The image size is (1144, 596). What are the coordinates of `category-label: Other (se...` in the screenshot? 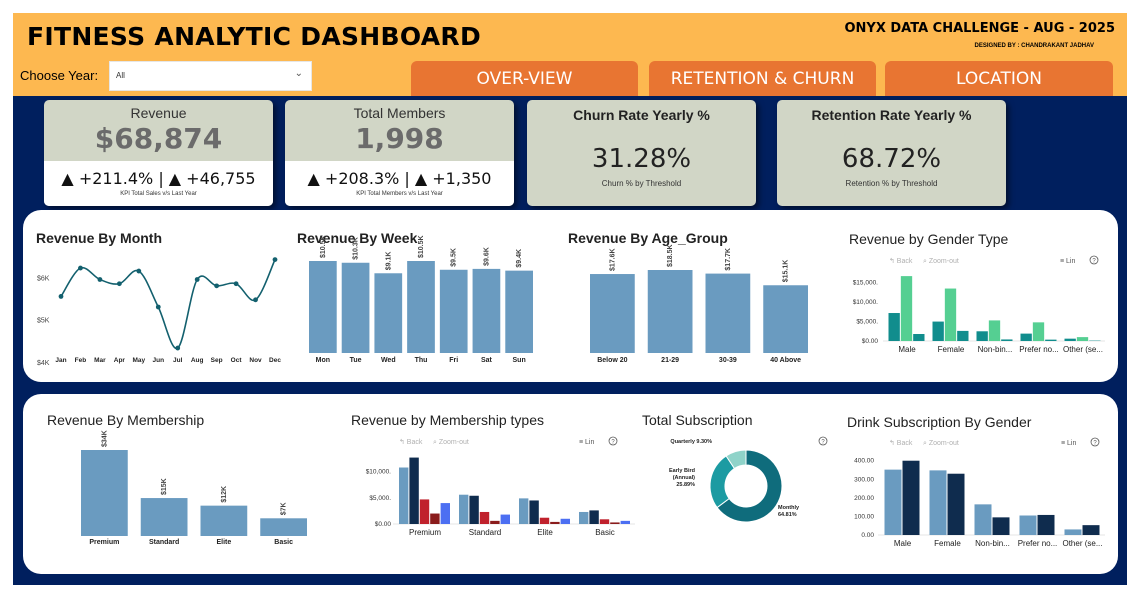 It's located at (1082, 543).